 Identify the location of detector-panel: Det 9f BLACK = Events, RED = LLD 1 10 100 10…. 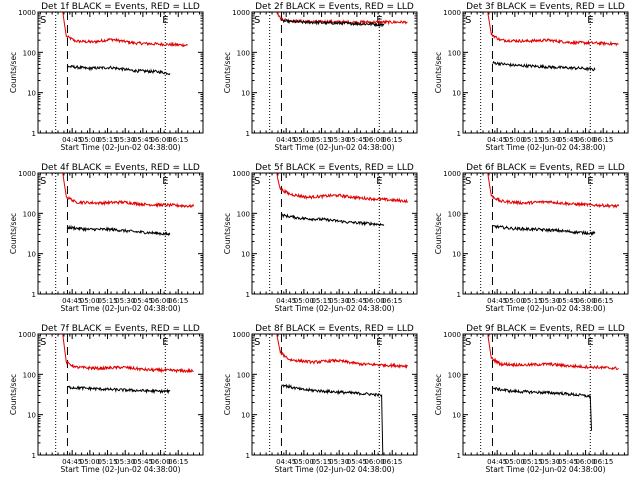
(531, 399).